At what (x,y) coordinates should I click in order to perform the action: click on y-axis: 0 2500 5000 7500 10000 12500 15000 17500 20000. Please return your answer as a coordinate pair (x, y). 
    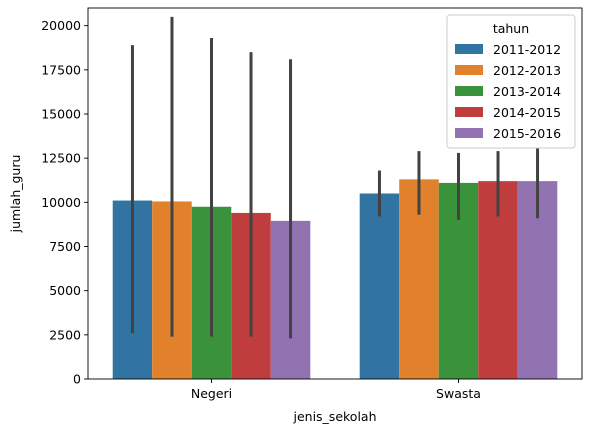
    Looking at the image, I should click on (64, 202).